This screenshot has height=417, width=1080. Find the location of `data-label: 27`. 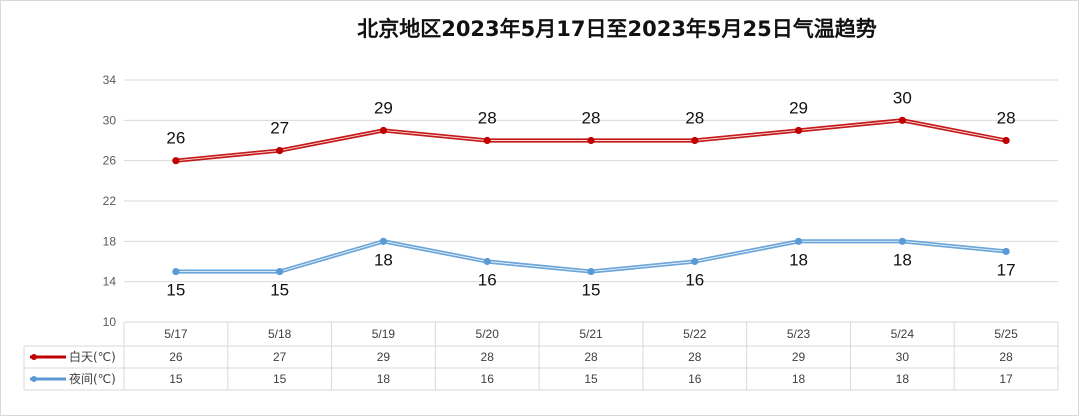

data-label: 27 is located at coordinates (279, 128).